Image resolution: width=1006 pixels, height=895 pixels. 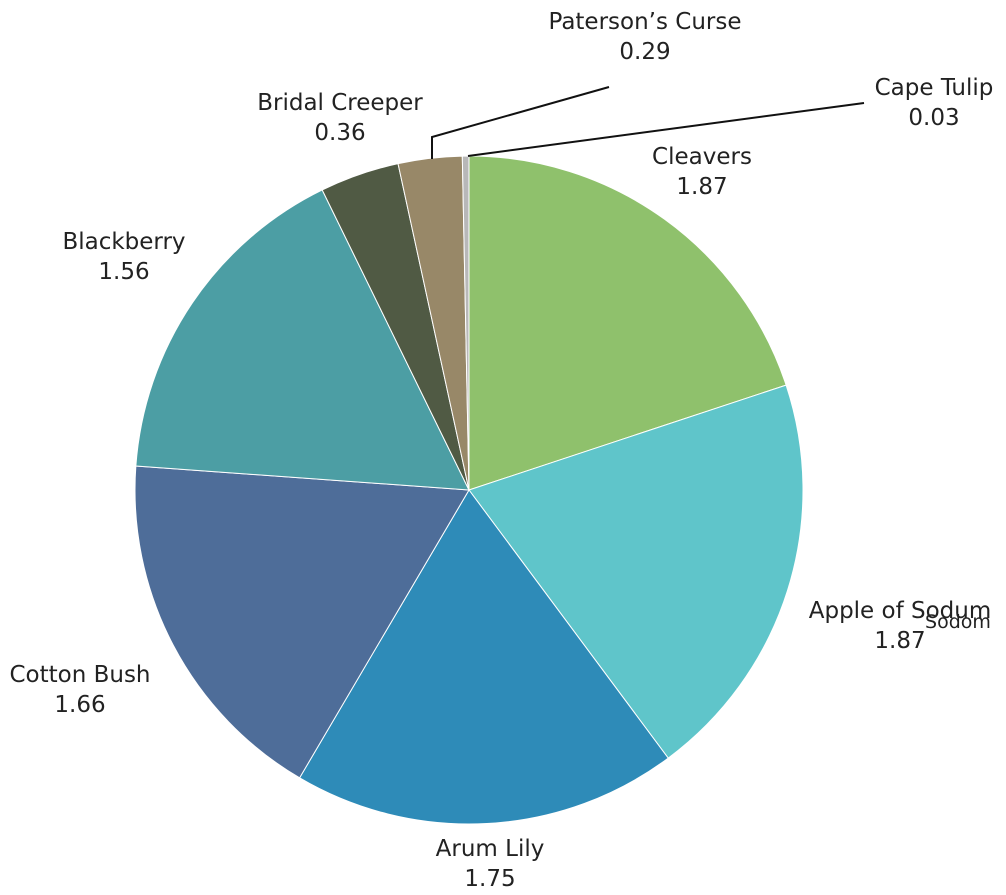 I want to click on slice-label-cleavers: Cleavers, so click(x=702, y=157).